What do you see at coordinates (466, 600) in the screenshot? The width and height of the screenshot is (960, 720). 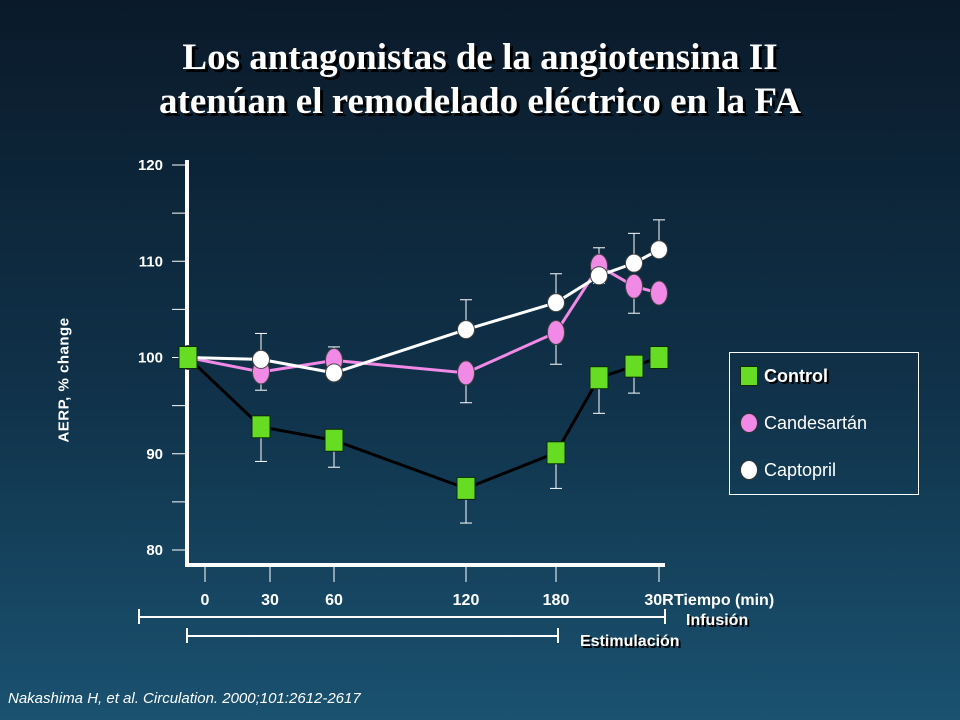 I see `x-tick-label: 120` at bounding box center [466, 600].